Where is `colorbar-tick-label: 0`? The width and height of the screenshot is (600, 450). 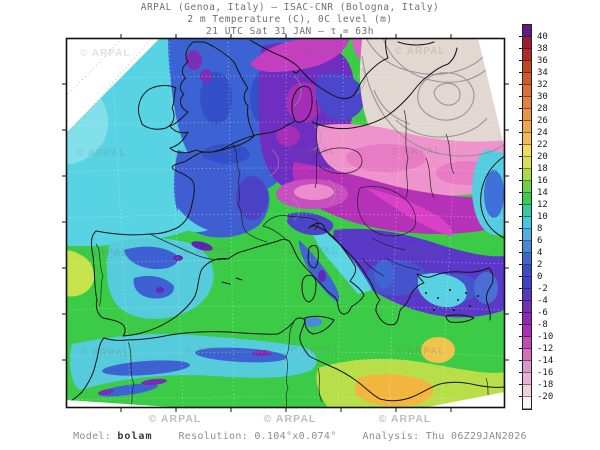 colorbar-tick-label: 0 is located at coordinates (540, 277).